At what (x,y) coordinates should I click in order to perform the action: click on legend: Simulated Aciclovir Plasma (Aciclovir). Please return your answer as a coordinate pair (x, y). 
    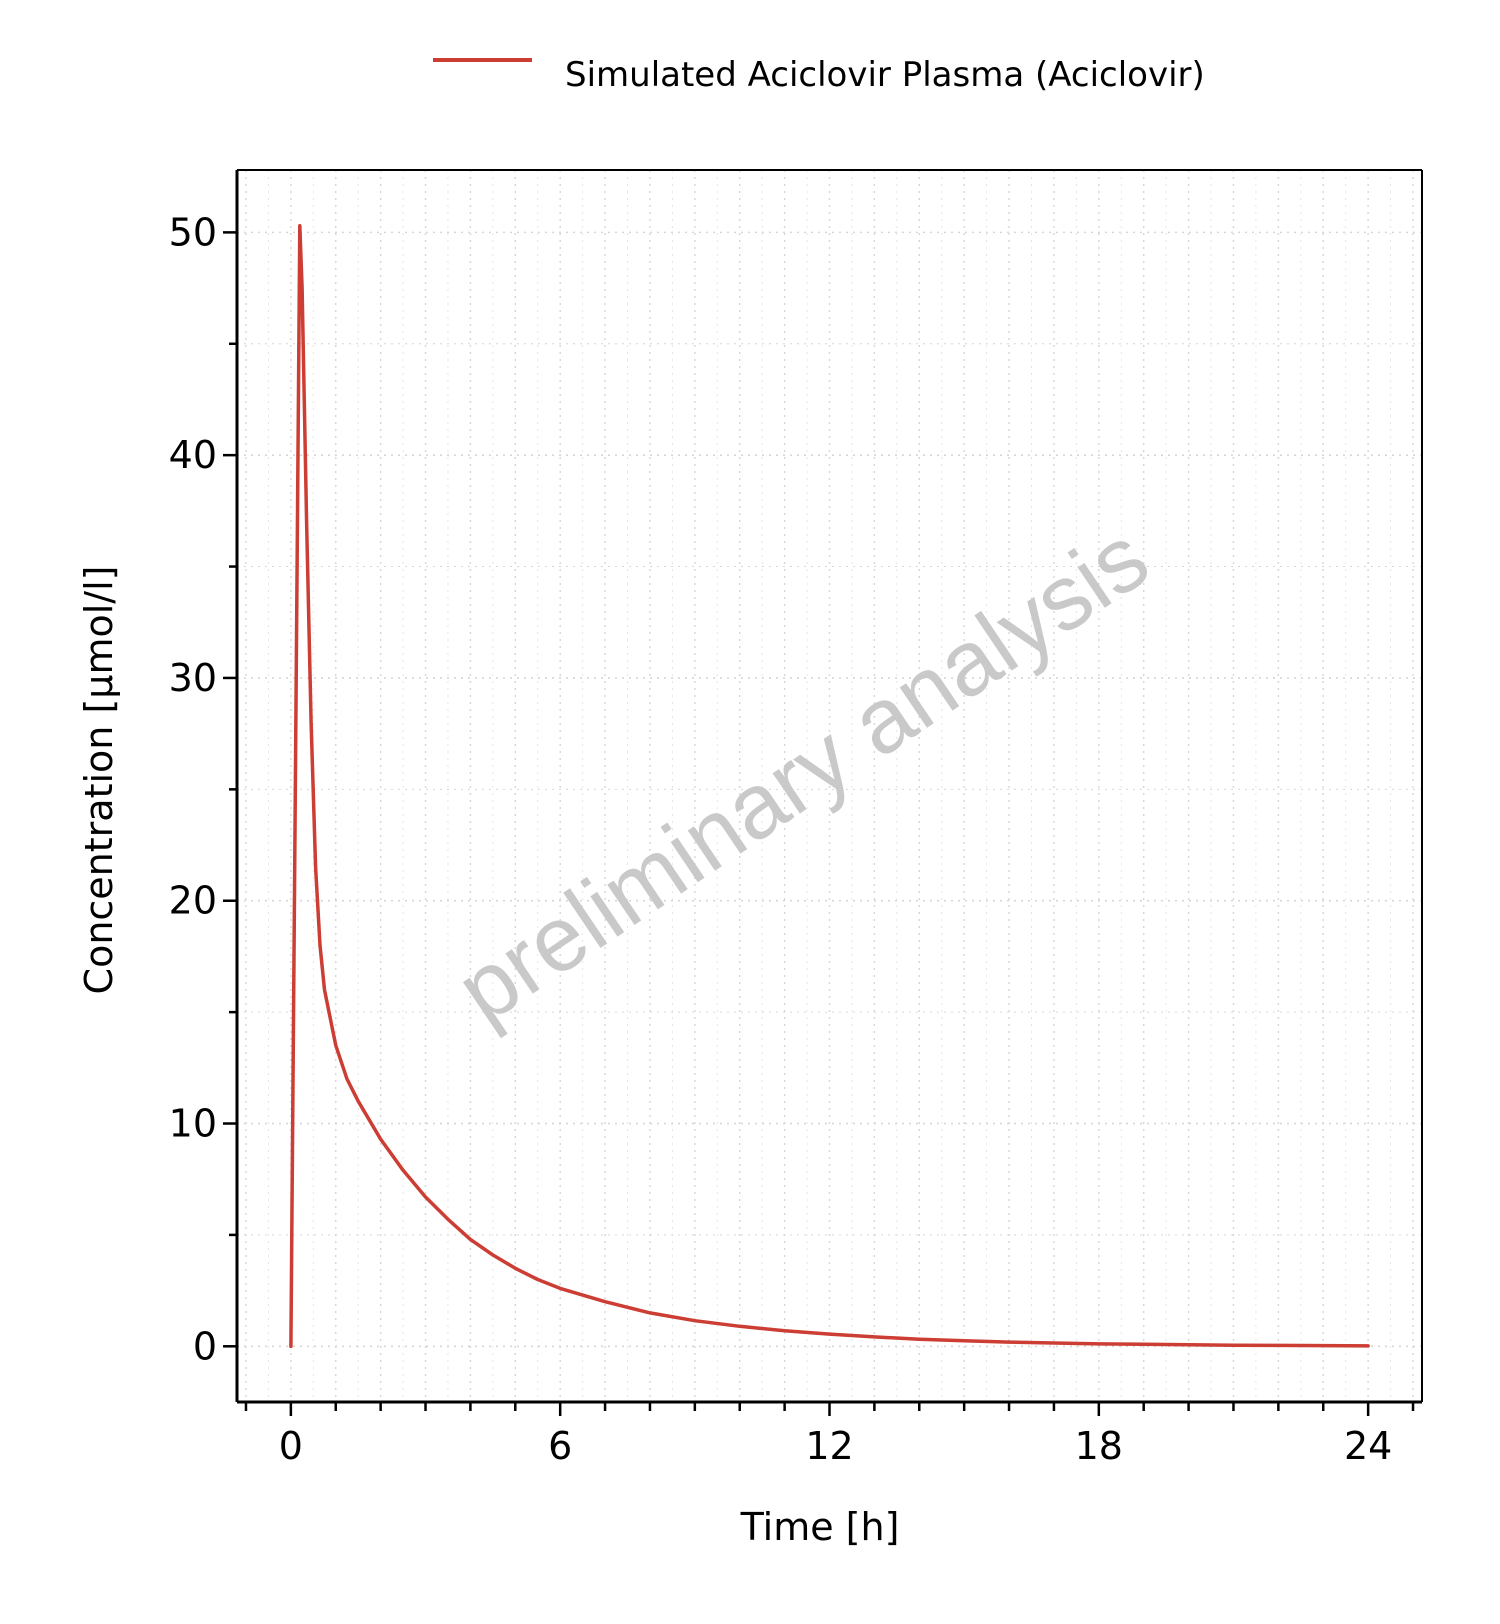
    Looking at the image, I should click on (819, 75).